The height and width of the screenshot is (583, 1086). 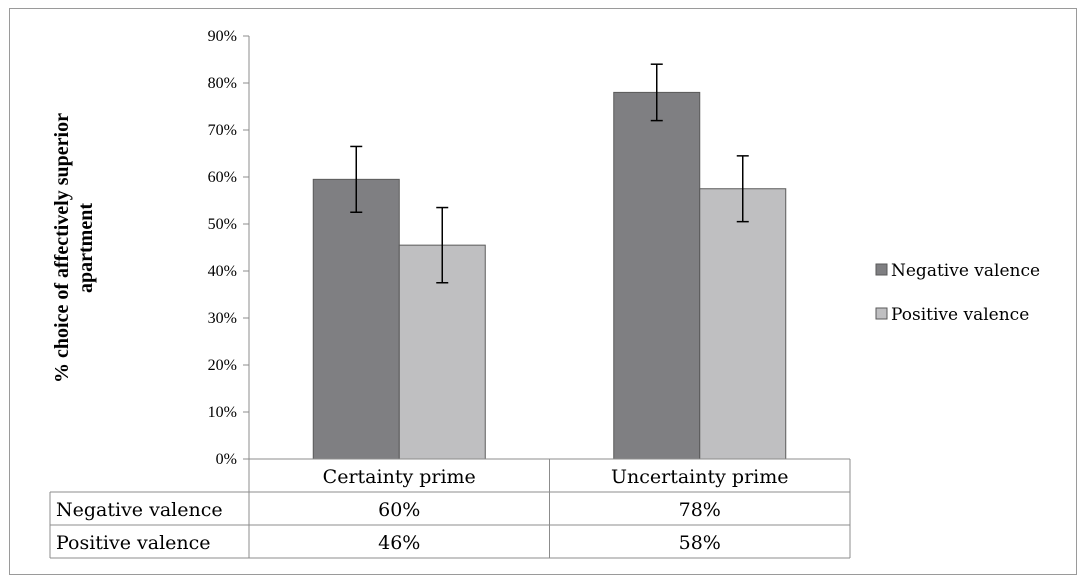 I want to click on legend-label: Positive valence, so click(x=960, y=315).